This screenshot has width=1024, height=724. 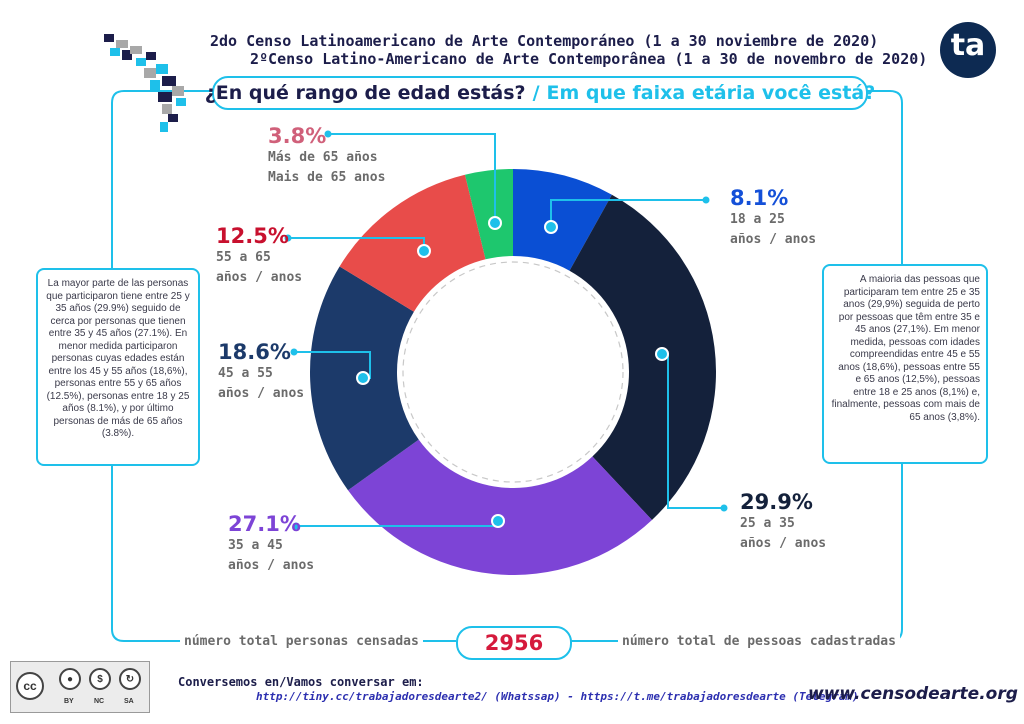 What do you see at coordinates (254, 352) in the screenshot?
I see `pct-label-45-55: 18.6%` at bounding box center [254, 352].